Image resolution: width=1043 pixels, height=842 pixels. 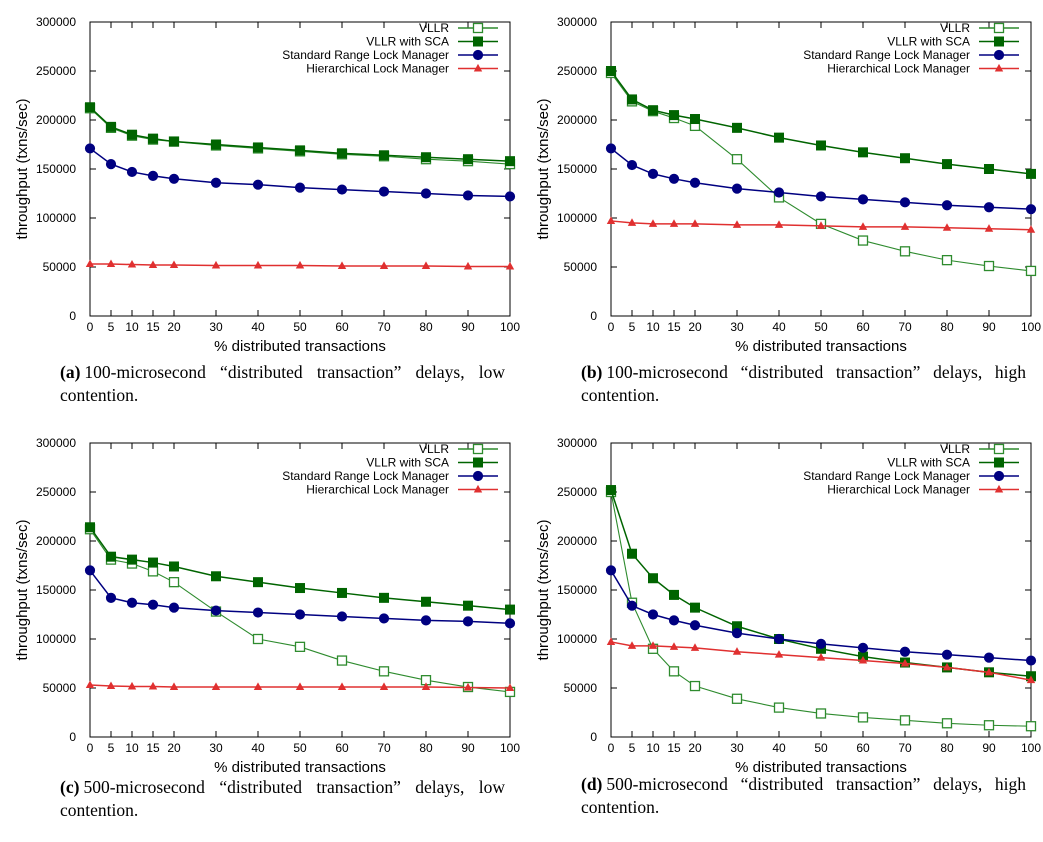 I want to click on x-axis-label: % distributed transactions, so click(x=300, y=346).